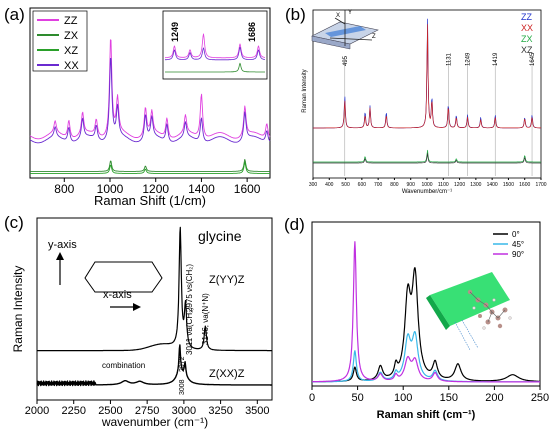 This screenshot has height=431, width=550. I want to click on peak-label-495: 495, so click(346, 60).